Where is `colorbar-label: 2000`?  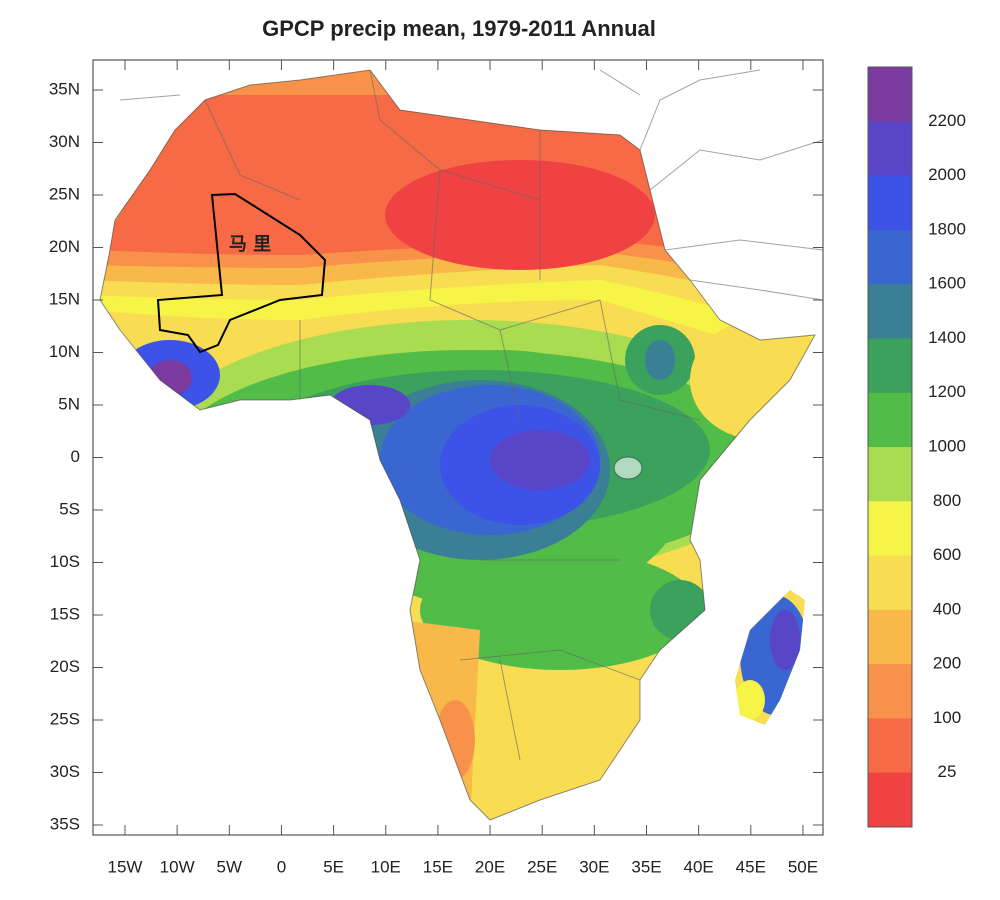
colorbar-label: 2000 is located at coordinates (947, 174).